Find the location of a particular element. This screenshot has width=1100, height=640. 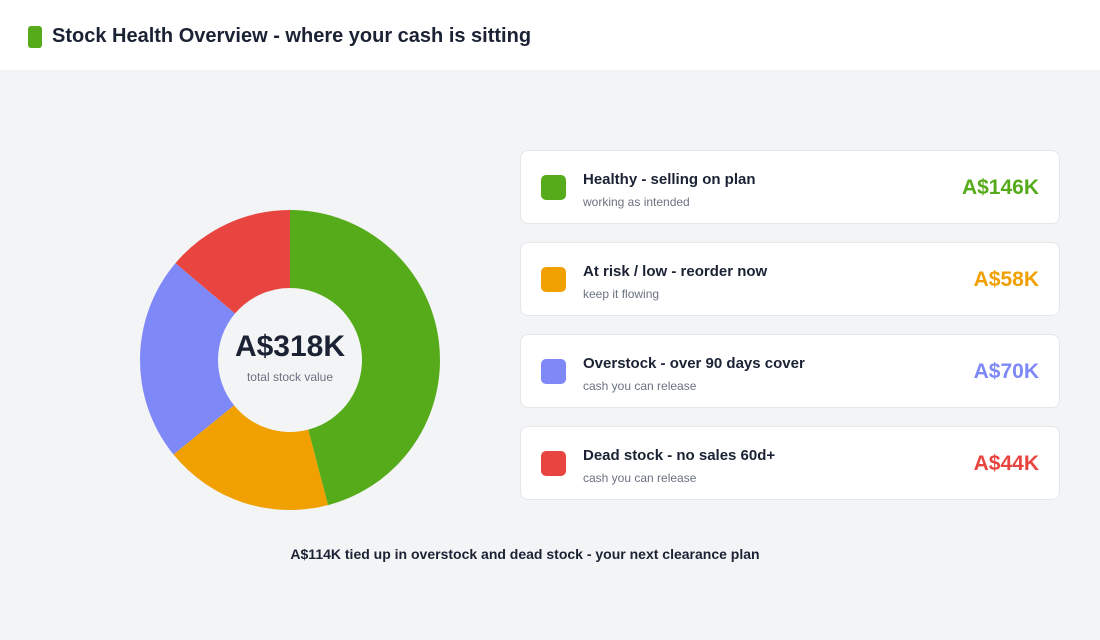

legend-description: keep it flowing is located at coordinates (621, 294).